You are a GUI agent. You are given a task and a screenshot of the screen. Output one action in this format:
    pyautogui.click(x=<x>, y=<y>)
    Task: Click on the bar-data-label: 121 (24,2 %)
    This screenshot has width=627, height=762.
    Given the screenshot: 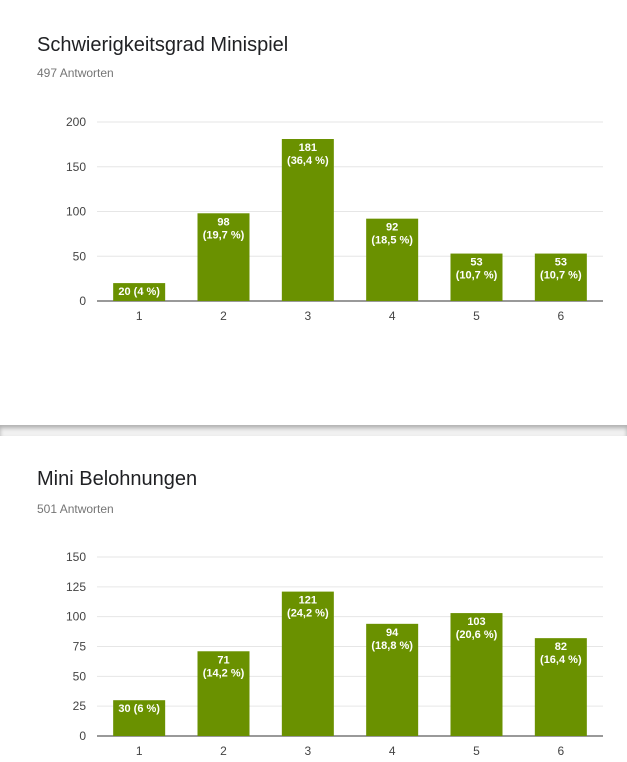 What is the action you would take?
    pyautogui.click(x=308, y=607)
    